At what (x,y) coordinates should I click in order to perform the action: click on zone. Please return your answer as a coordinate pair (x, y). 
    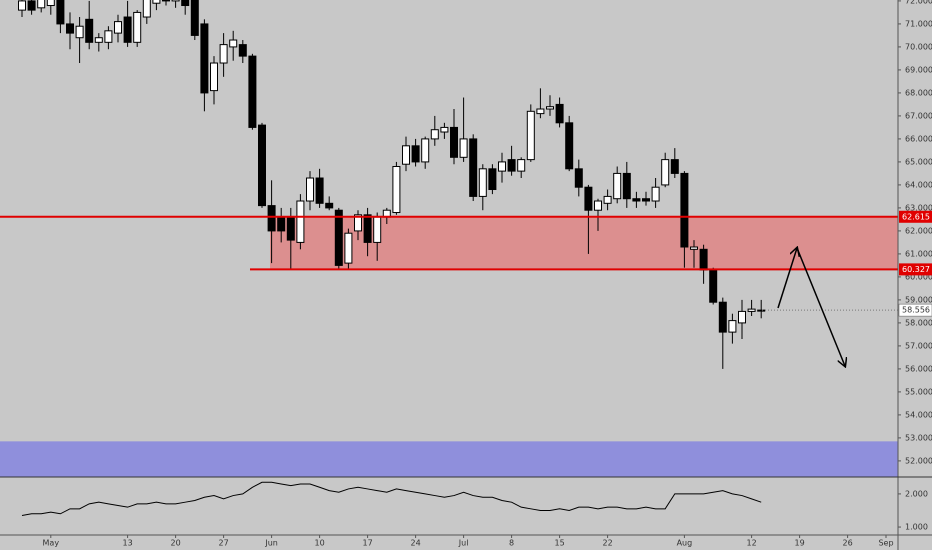
    Looking at the image, I should click on (449, 459).